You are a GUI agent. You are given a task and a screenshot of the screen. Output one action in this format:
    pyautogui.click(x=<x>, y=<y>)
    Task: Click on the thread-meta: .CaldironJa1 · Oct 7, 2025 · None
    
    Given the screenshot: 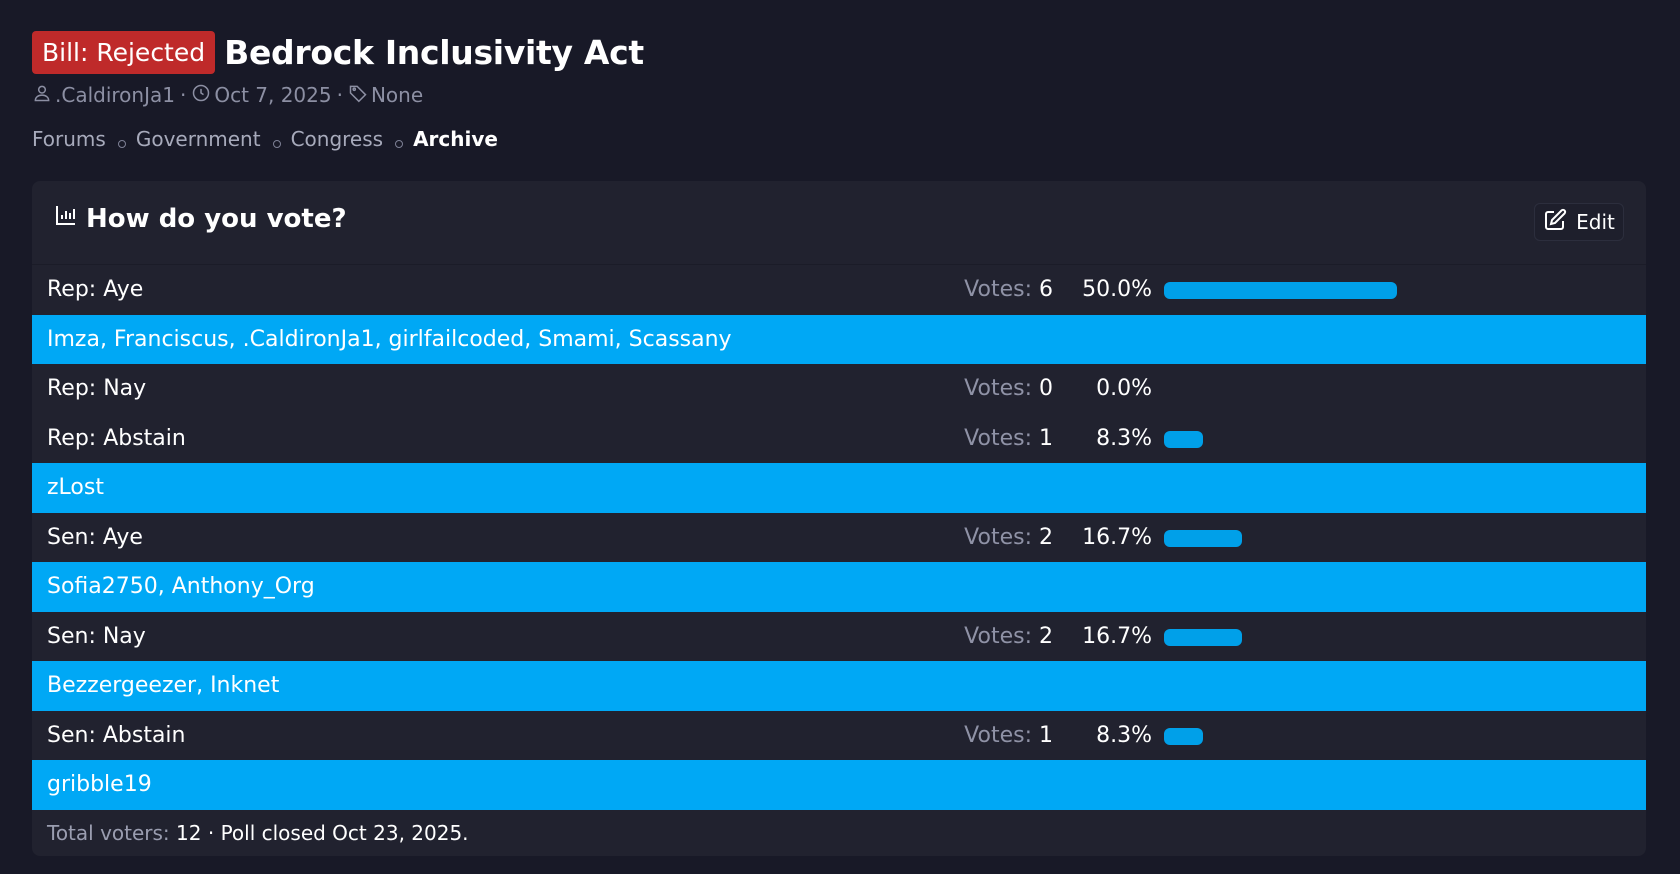 What is the action you would take?
    pyautogui.click(x=338, y=95)
    